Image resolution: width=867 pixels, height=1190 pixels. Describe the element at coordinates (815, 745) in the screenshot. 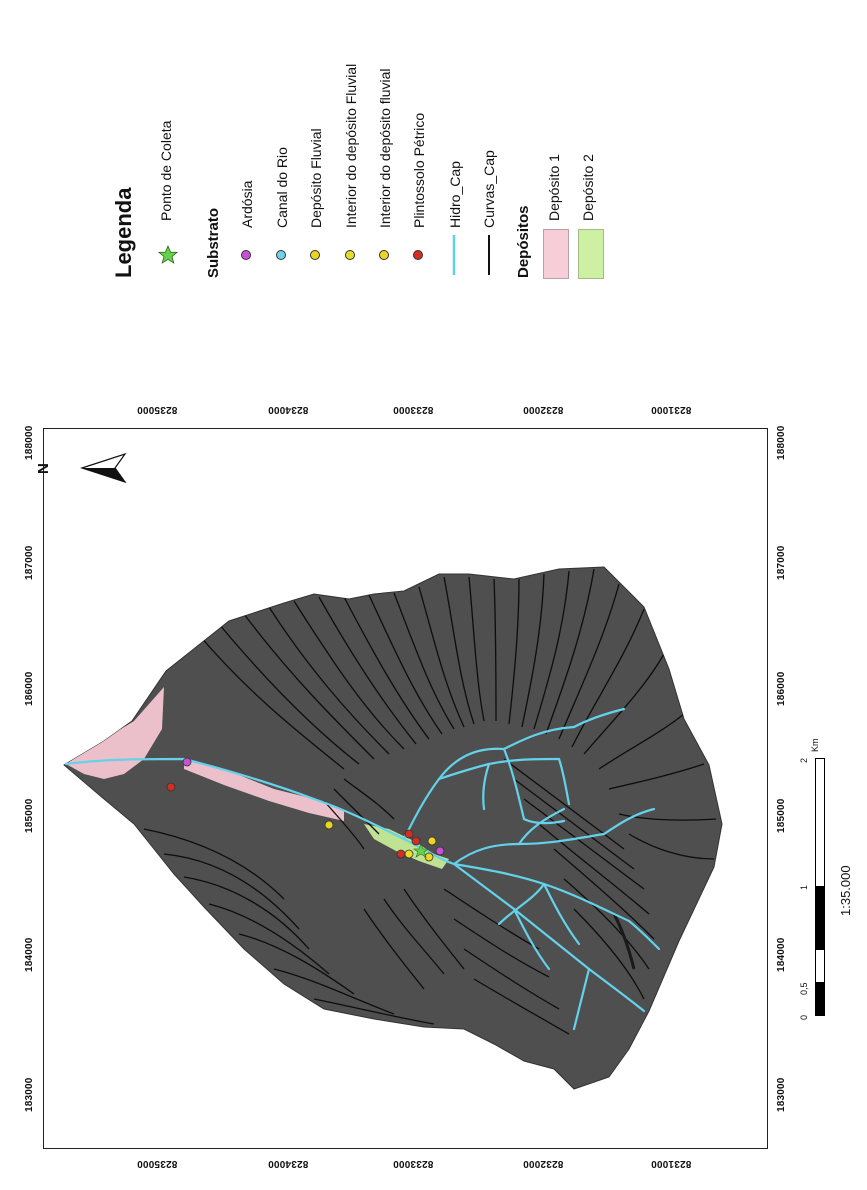

I see `scale-unit: Km` at that location.